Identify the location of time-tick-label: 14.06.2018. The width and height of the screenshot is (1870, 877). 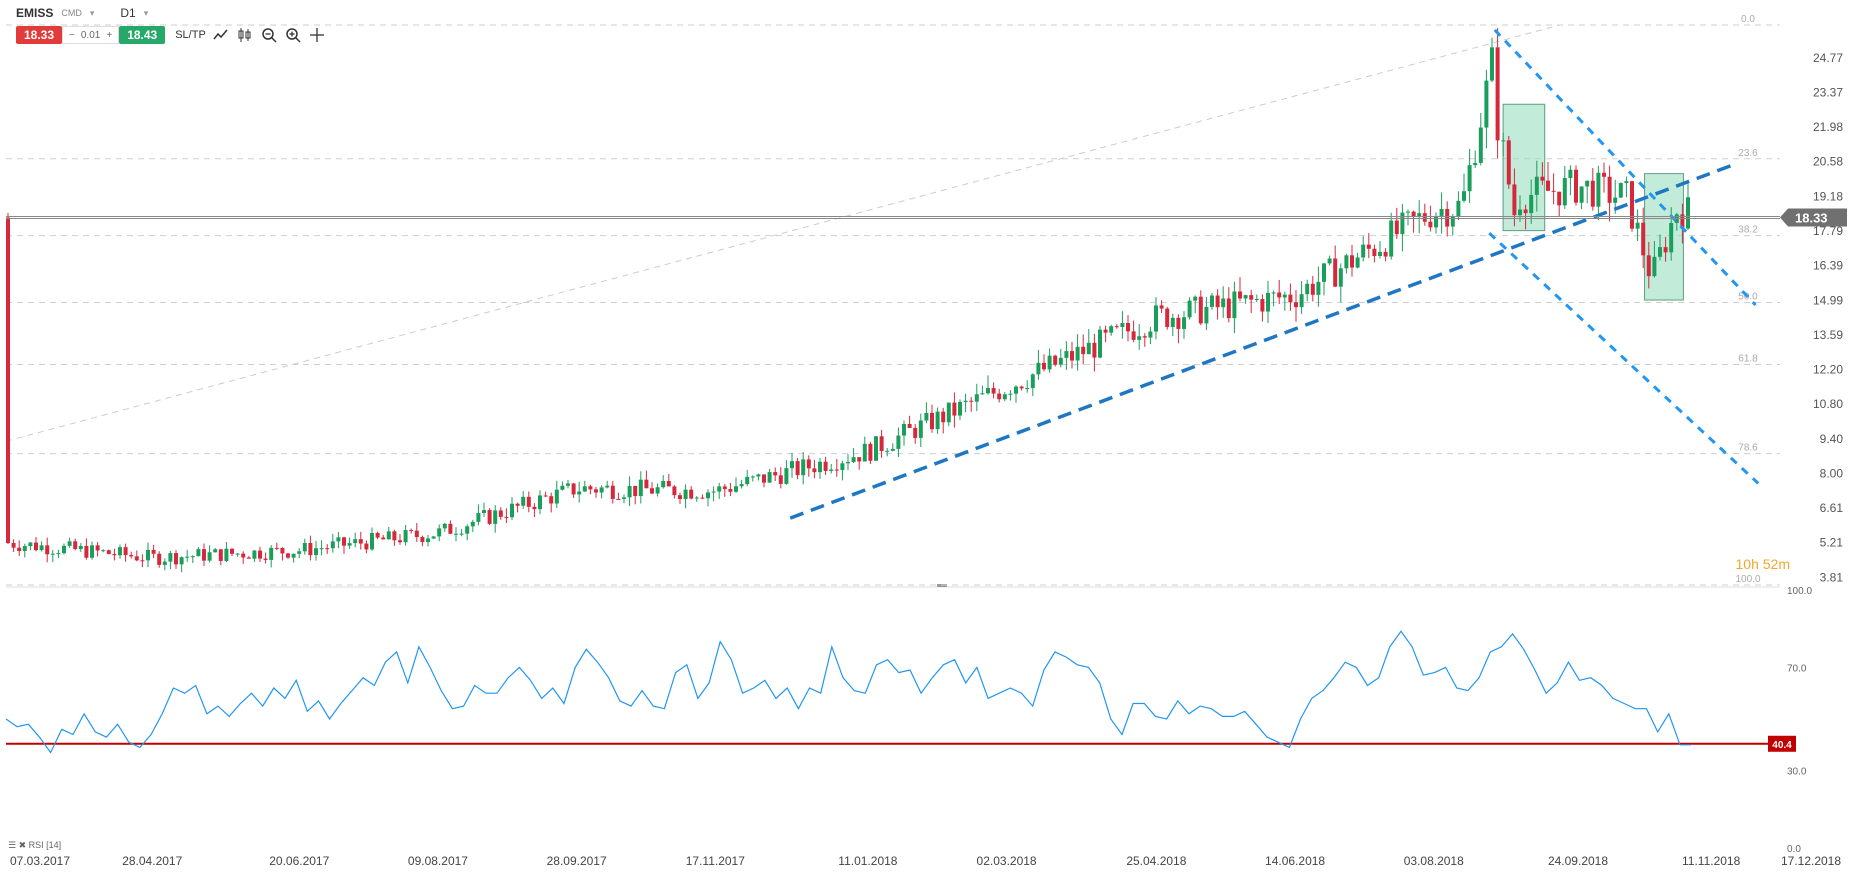
(1295, 861).